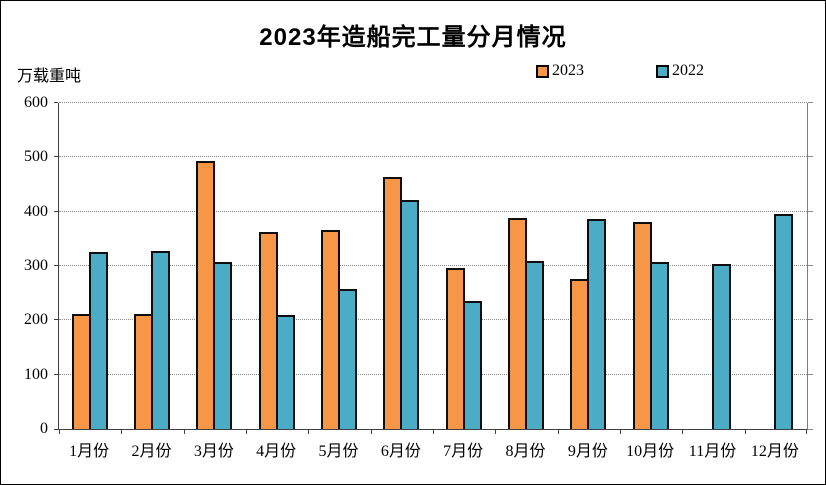 The image size is (826, 485). I want to click on bar-2022-12月份, so click(784, 321).